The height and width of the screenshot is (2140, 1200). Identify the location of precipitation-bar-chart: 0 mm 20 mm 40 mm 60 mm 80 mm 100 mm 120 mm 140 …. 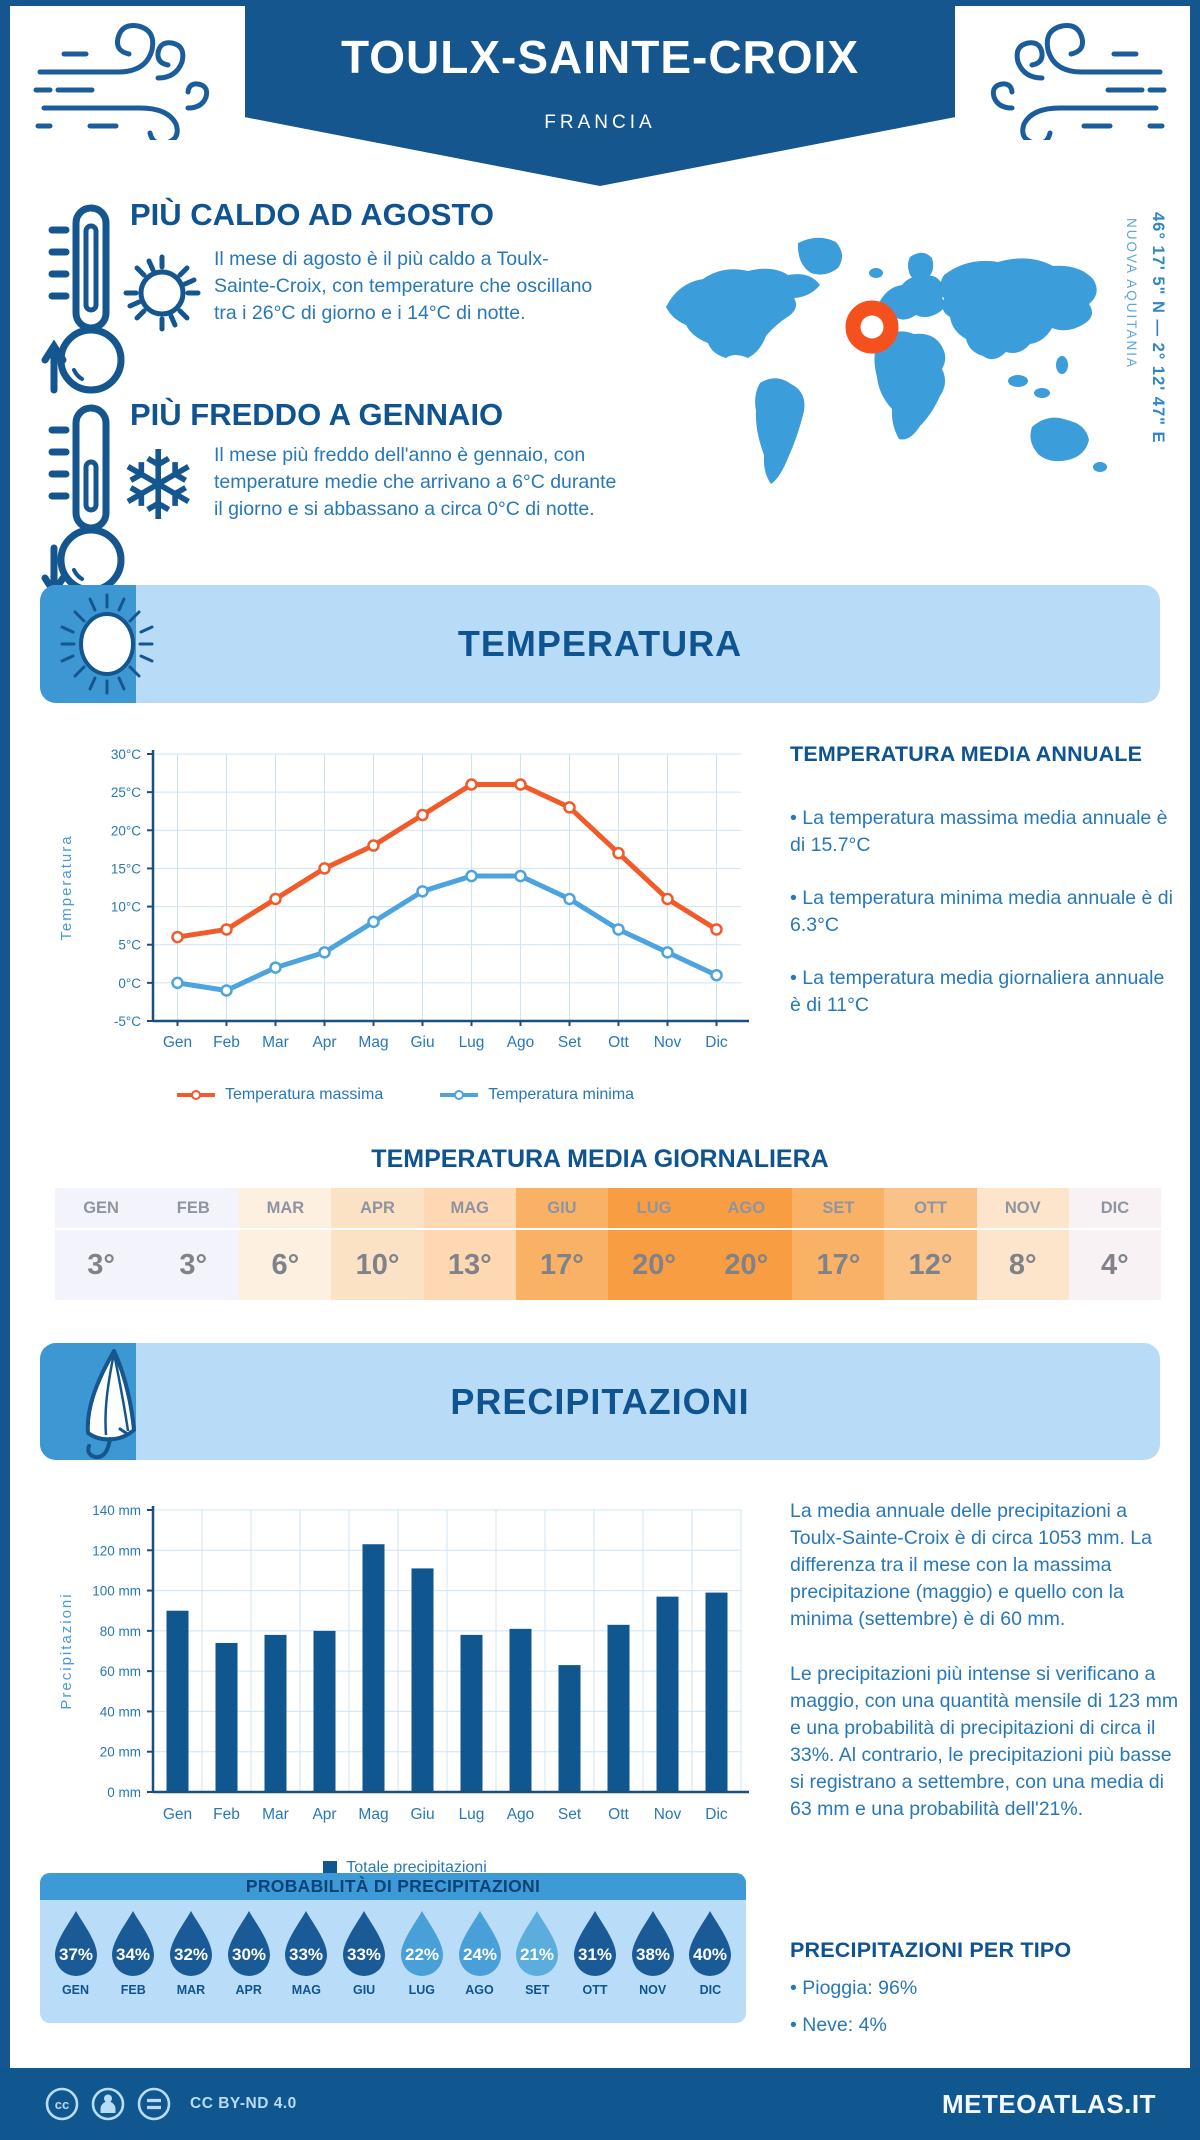
(403, 1663).